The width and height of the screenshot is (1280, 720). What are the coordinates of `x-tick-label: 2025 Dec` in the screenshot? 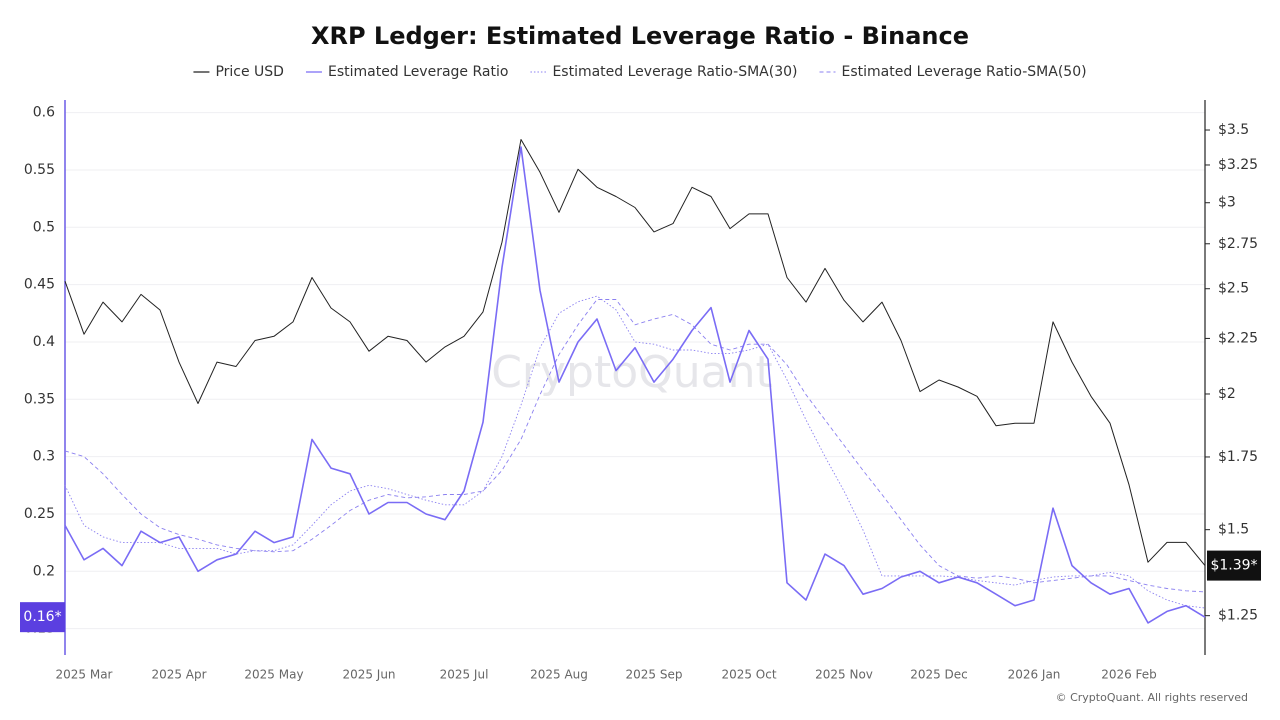 It's located at (939, 675).